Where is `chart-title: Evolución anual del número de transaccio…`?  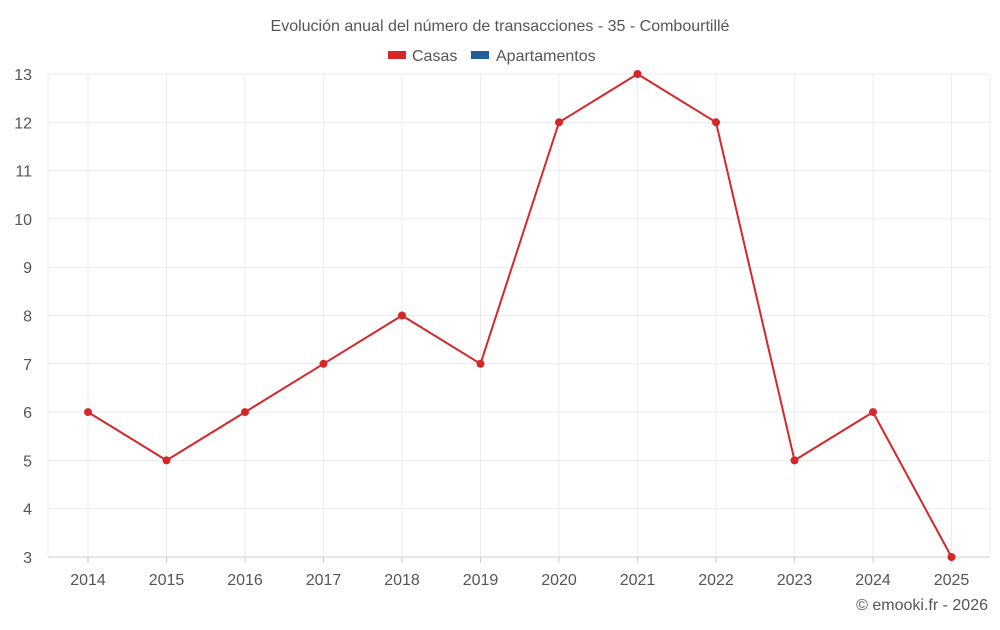 chart-title: Evolución anual del número de transaccio… is located at coordinates (500, 26).